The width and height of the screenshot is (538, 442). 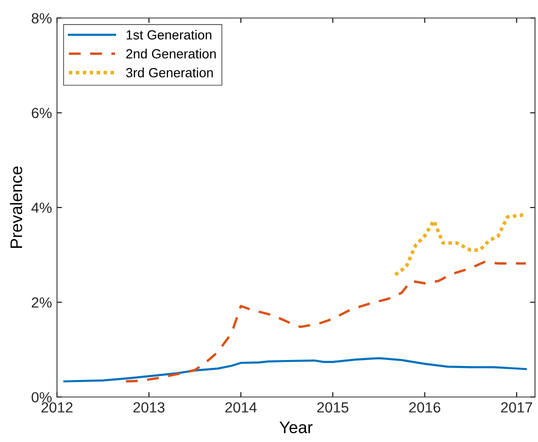 I want to click on x-tick-label: 2014, so click(x=241, y=407).